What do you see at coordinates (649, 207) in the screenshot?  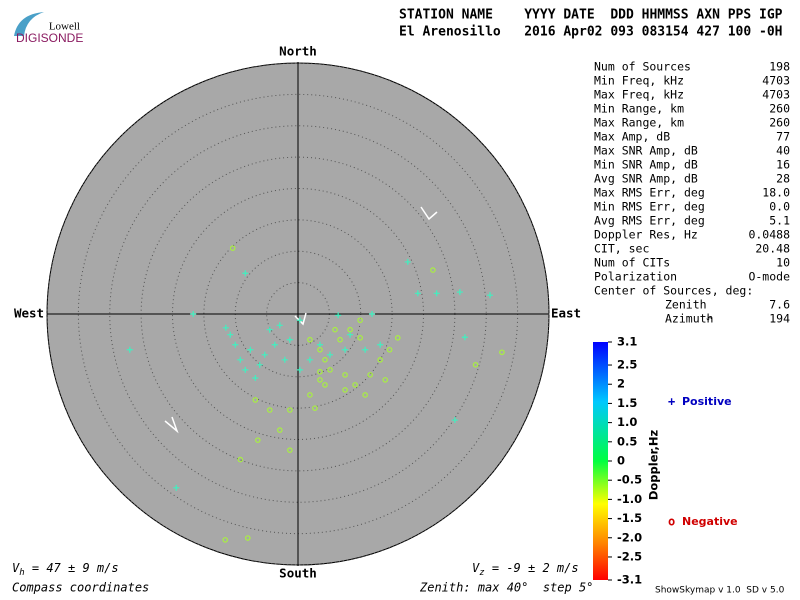 I see `stat-label: Min RMS Err, deg` at bounding box center [649, 207].